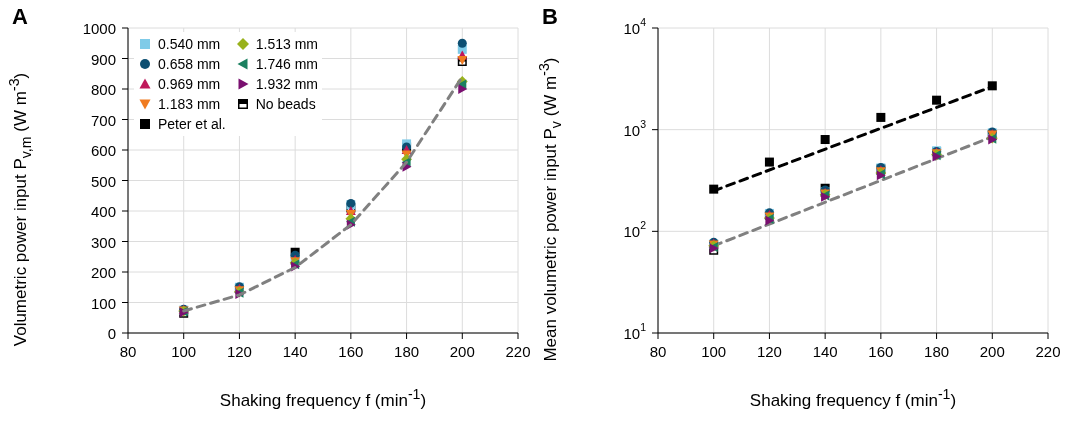  Describe the element at coordinates (103, 58) in the screenshot. I see `y-tick-label: 900` at that location.